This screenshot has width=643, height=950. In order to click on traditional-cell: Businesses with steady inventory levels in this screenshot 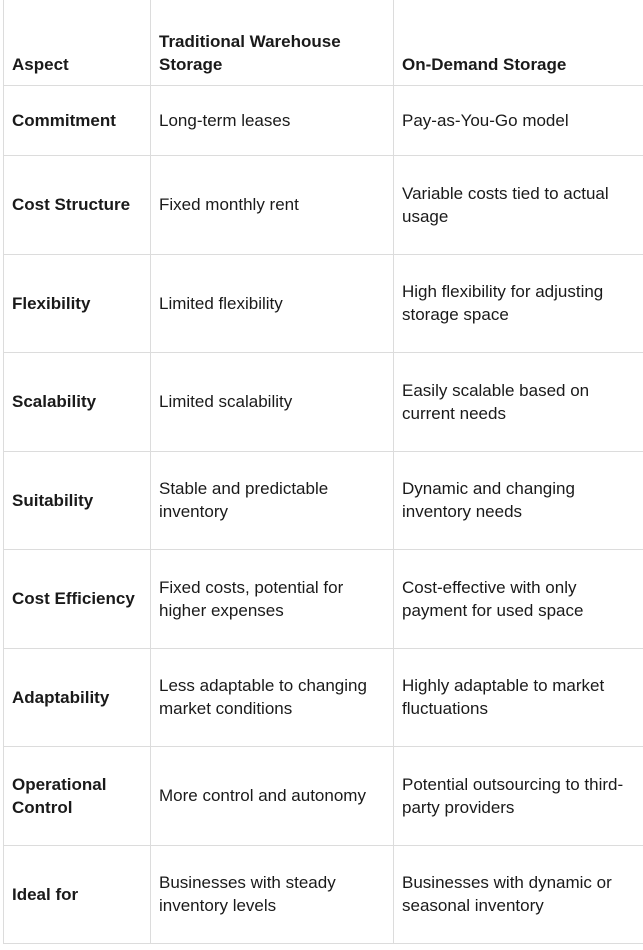, I will do `click(272, 894)`.